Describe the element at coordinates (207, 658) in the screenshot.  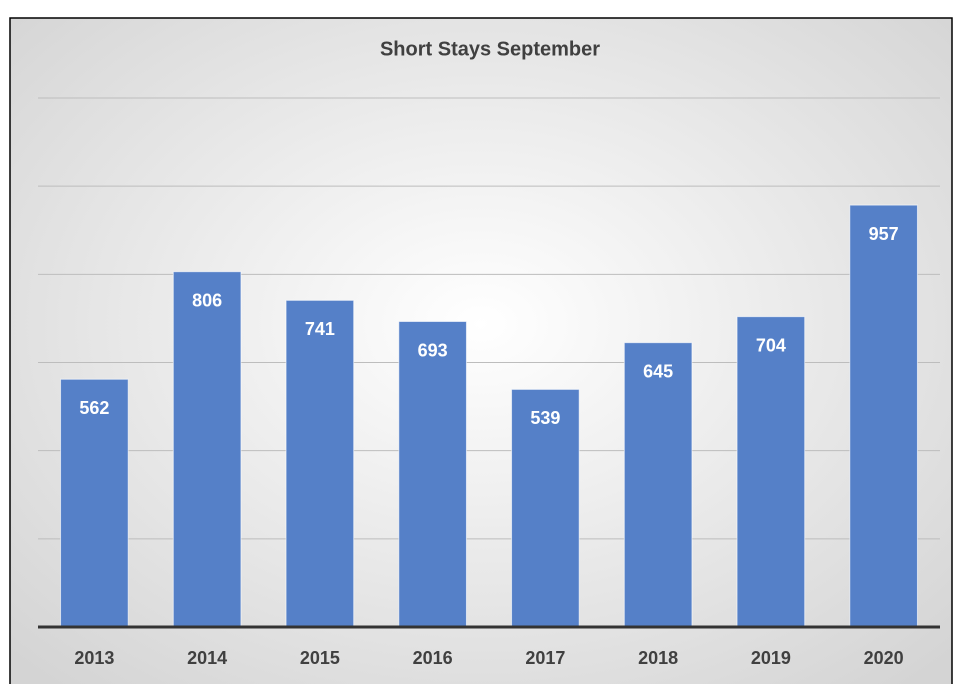
I see `x-tick-label: 2014` at that location.